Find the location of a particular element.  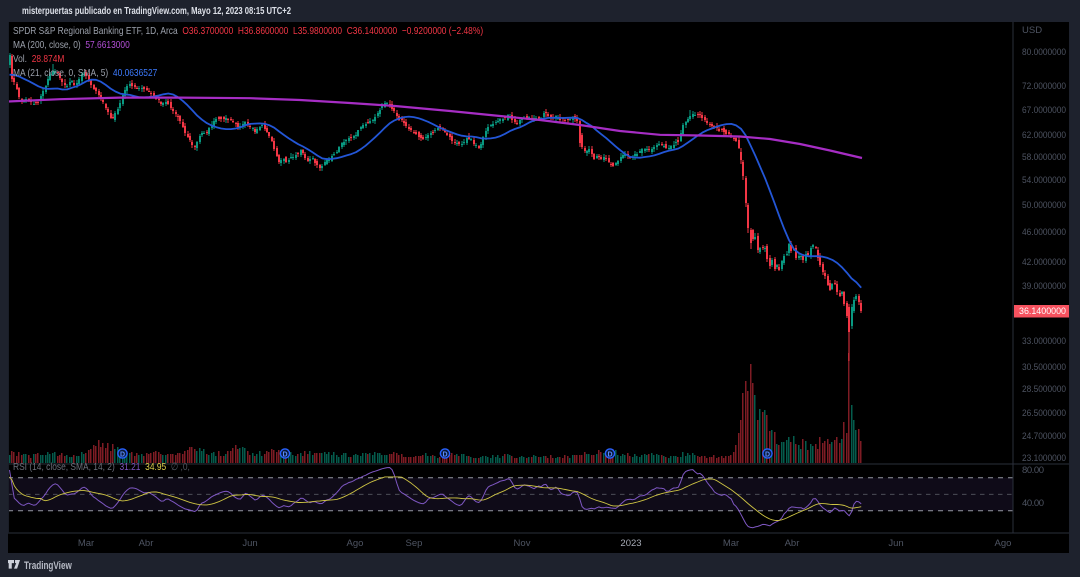

svg-text: 36.1400000 is located at coordinates (1042, 311).